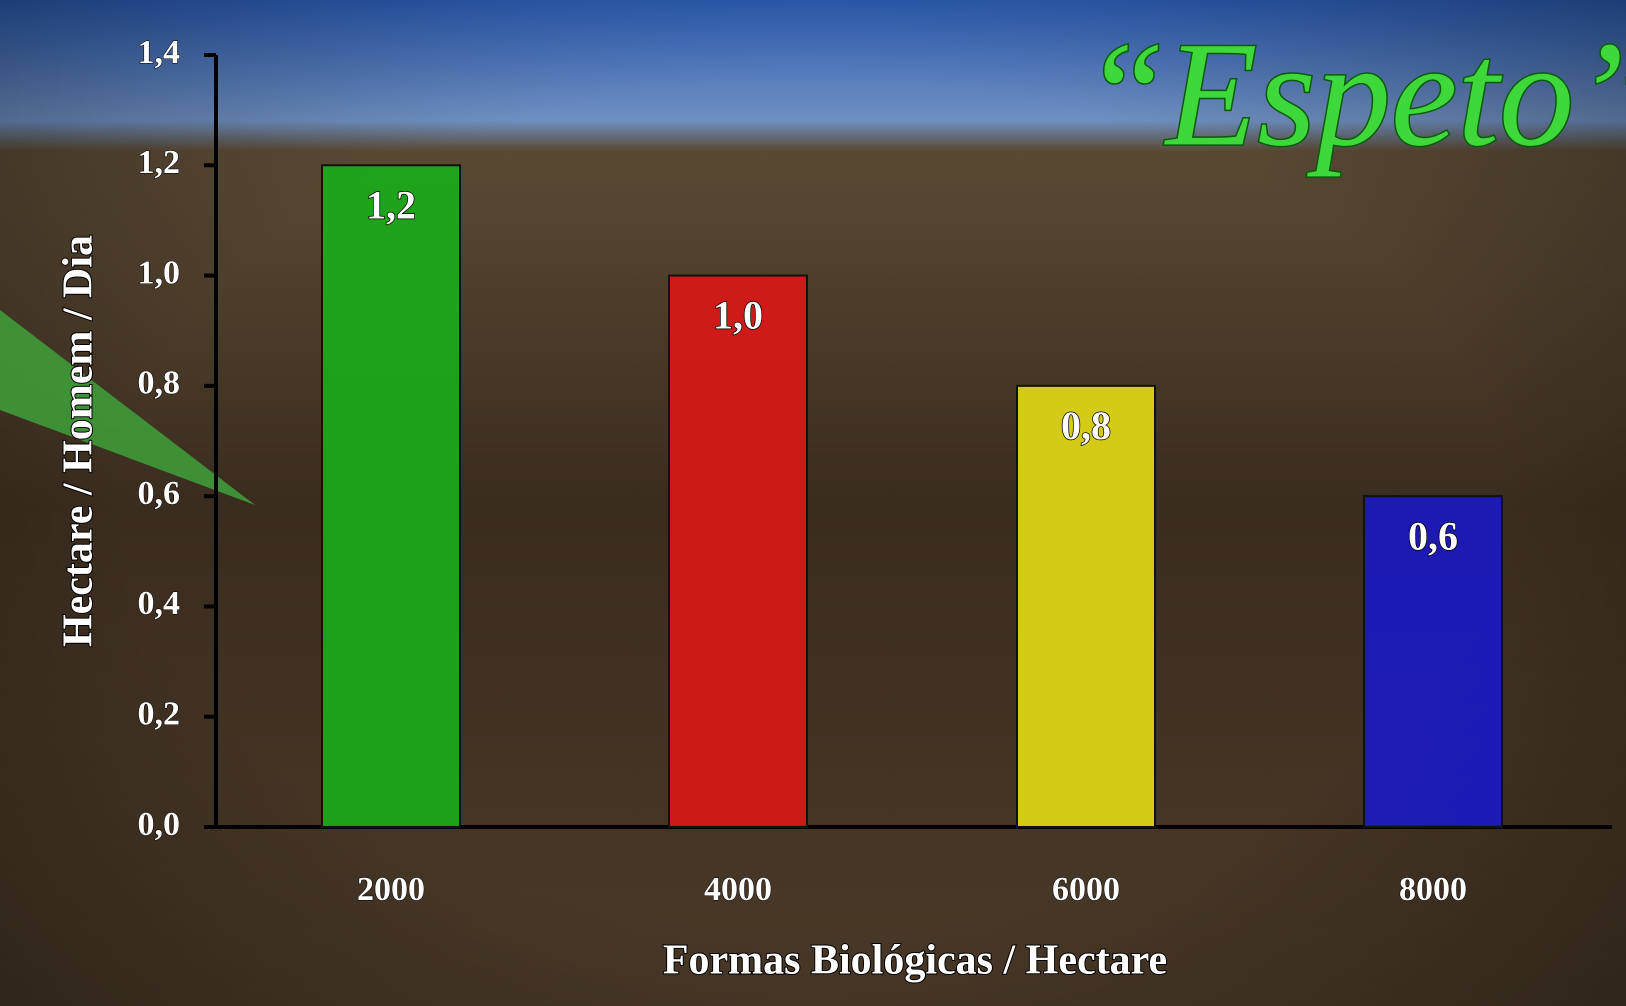 This screenshot has height=1006, width=1626. I want to click on y-tick-label: 1,0, so click(159, 272).